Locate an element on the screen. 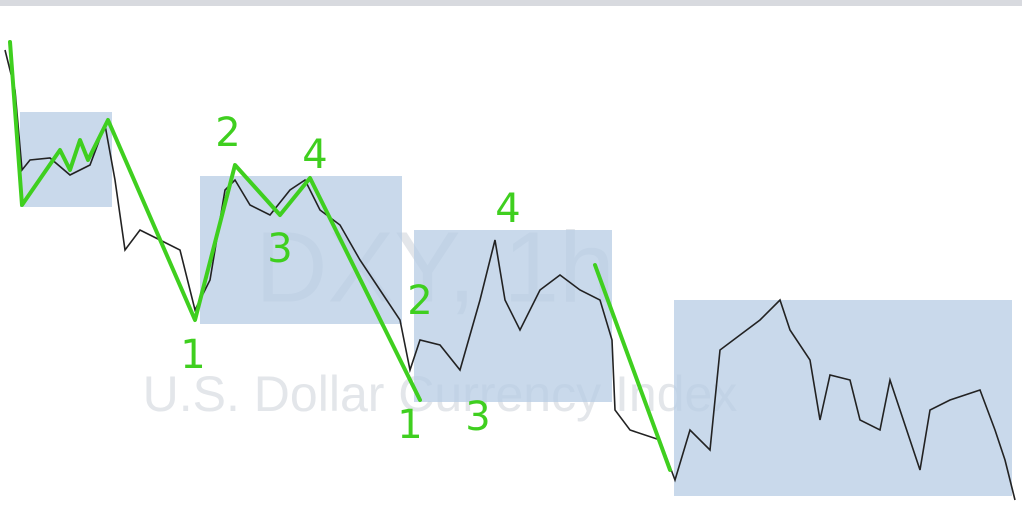 The image size is (1022, 526). top-bar is located at coordinates (511, 3).